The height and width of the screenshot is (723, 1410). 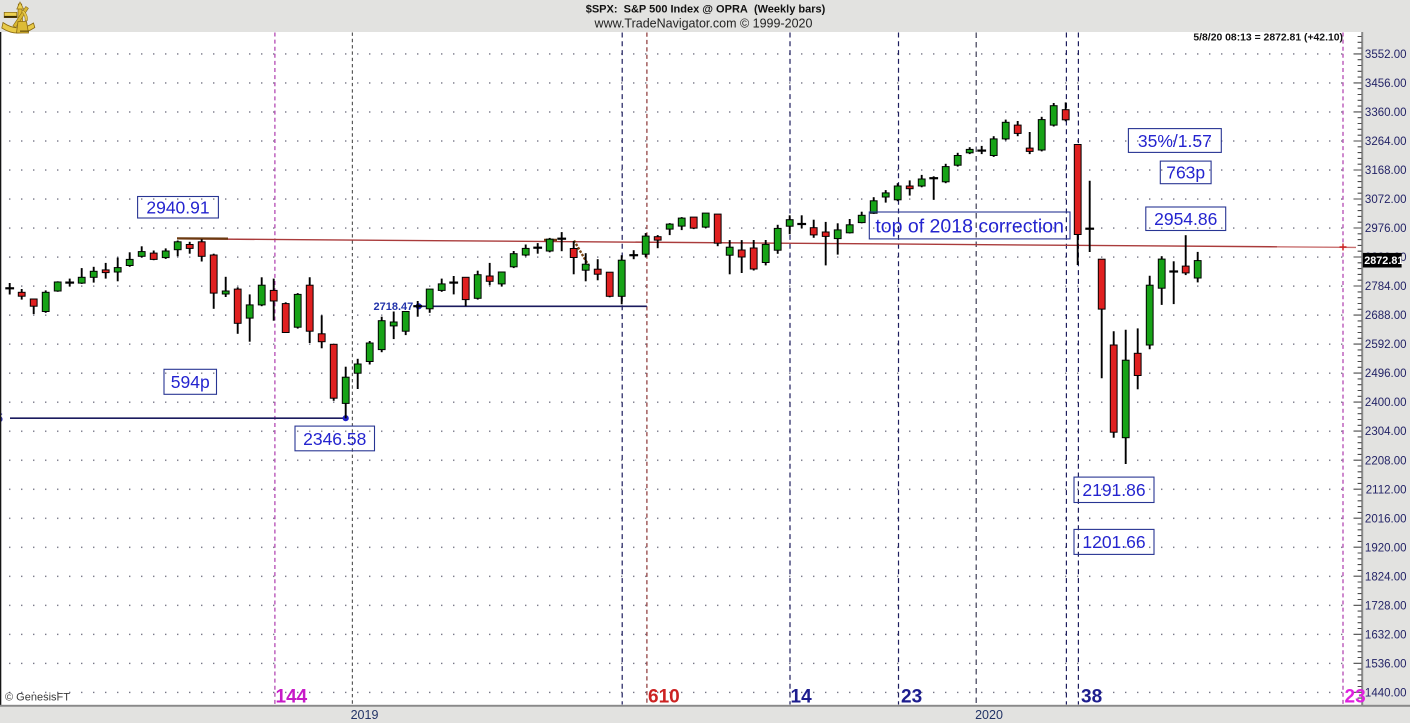 I want to click on svg-text:$SPX: S&P 500 Index @ OPRA (: $SPX: S&P 500 Index @ OPRA (Weekly bars), so click(x=706, y=9).